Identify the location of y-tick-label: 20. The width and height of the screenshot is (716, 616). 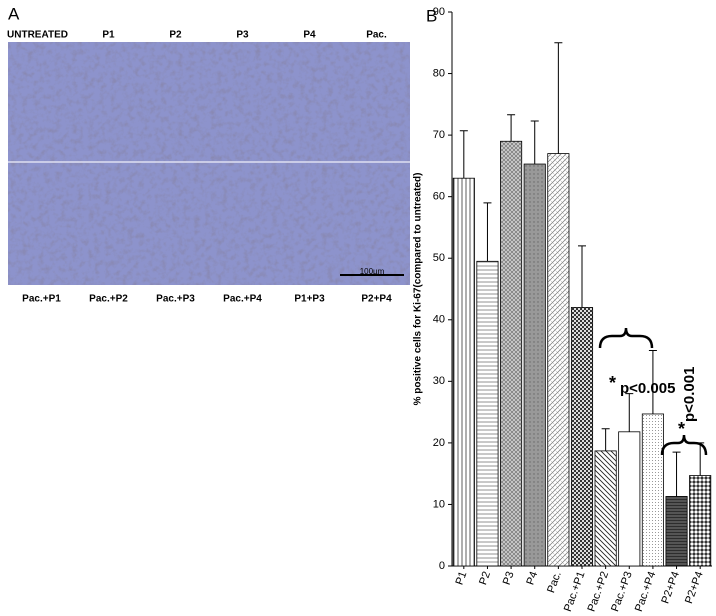
(439, 443).